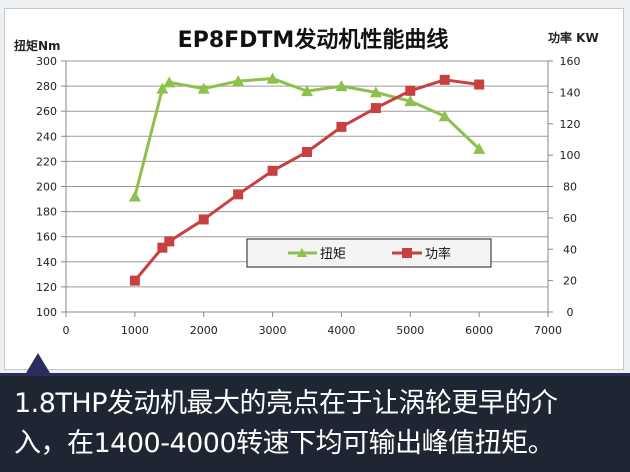  What do you see at coordinates (410, 330) in the screenshot?
I see `x-tick-label: 5000` at bounding box center [410, 330].